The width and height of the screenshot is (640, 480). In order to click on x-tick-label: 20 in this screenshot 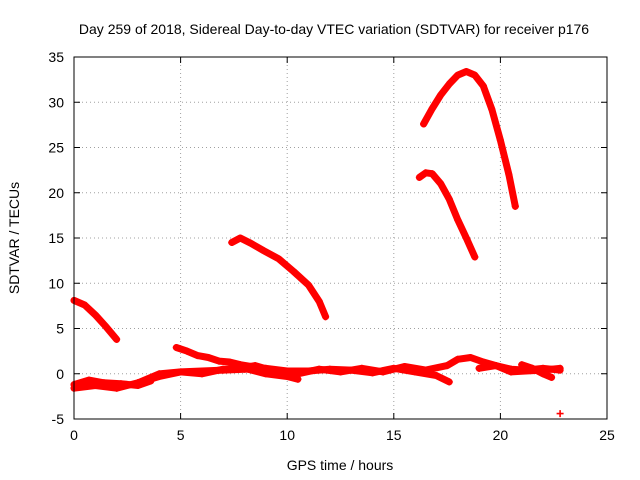, I will do `click(501, 435)`.